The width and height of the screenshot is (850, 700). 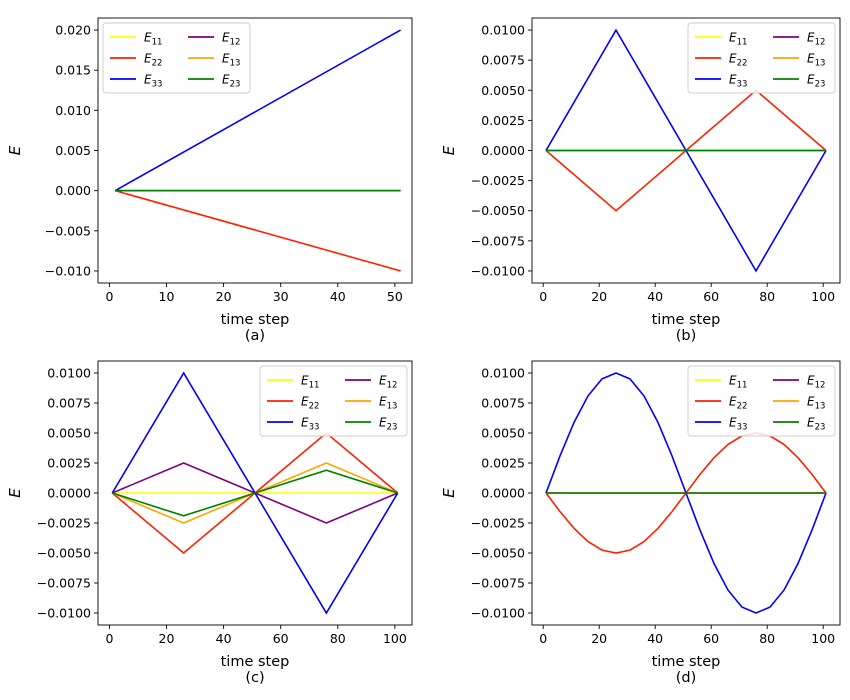 I want to click on y-tick-label: 0.015, so click(x=73, y=70).